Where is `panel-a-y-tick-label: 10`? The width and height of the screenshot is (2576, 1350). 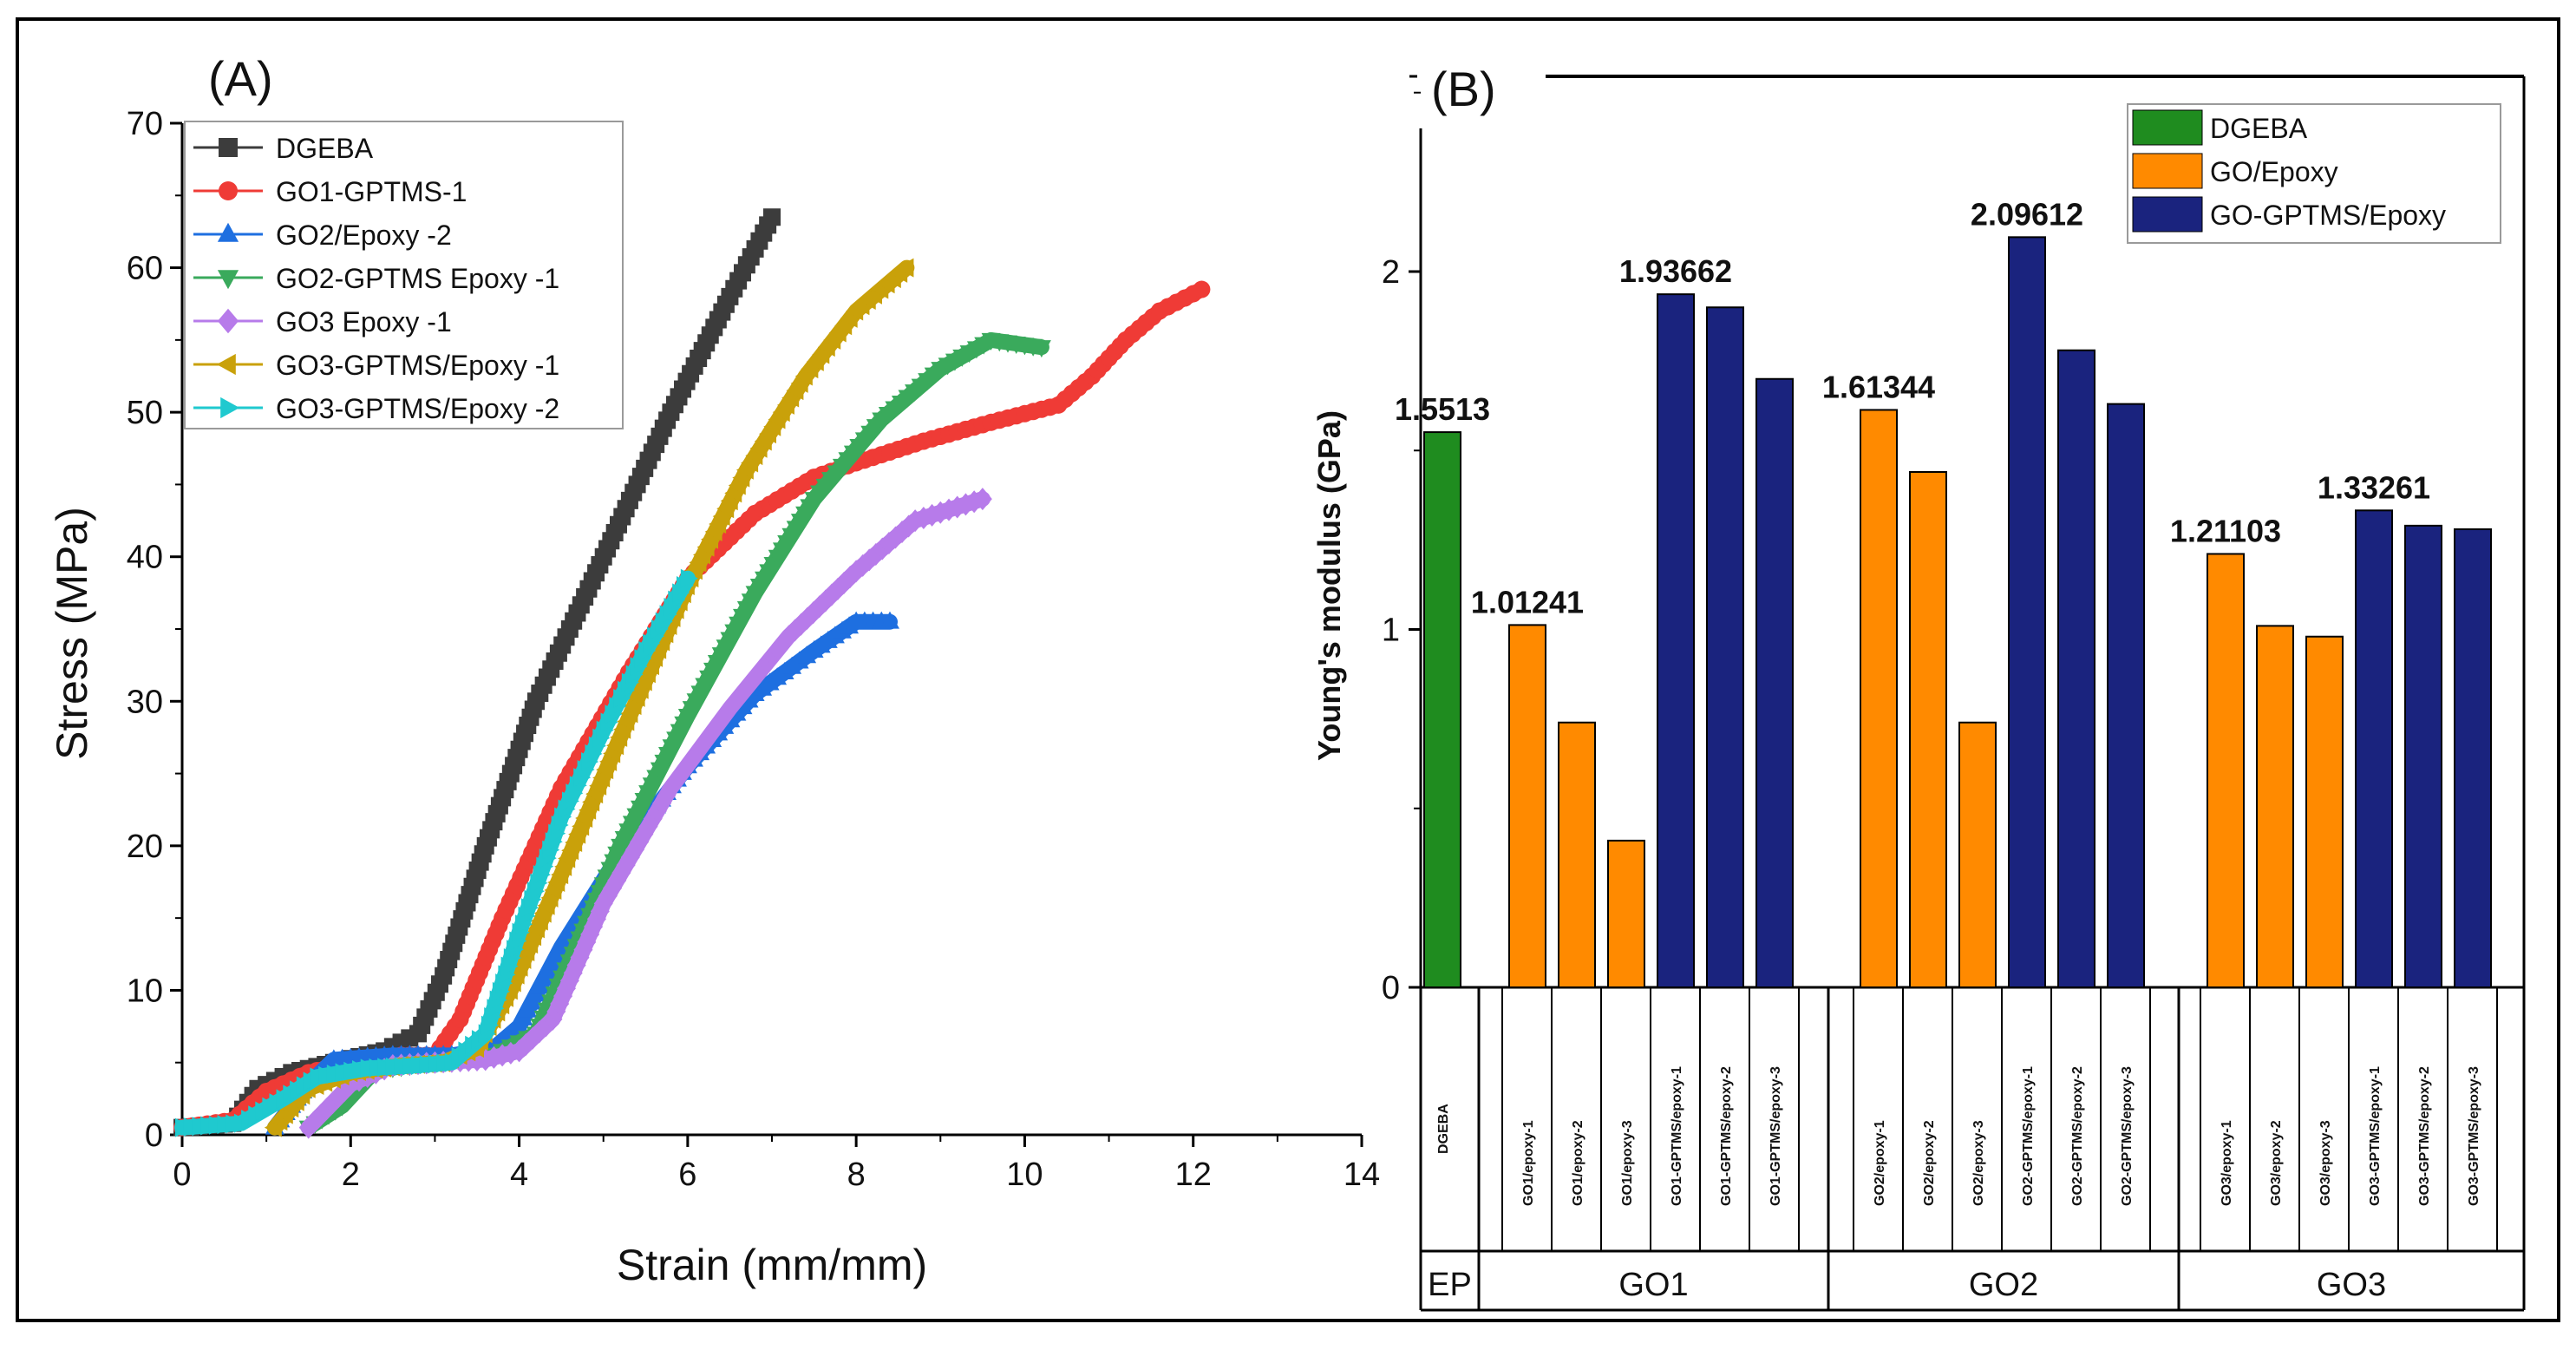
panel-a-y-tick-label: 10 is located at coordinates (145, 991).